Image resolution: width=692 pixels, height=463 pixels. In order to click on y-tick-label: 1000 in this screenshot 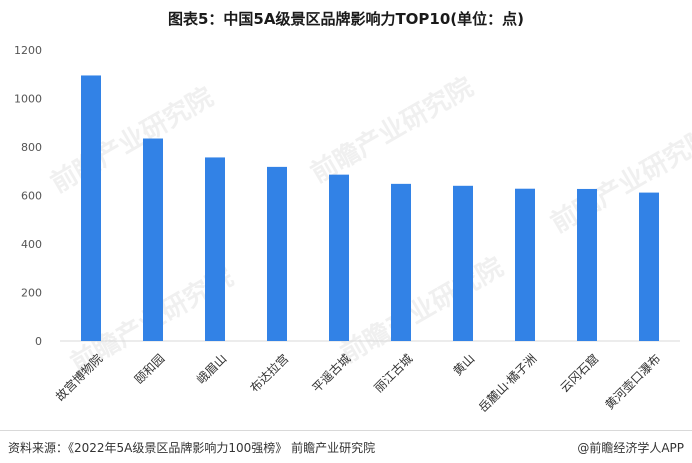, I will do `click(28, 99)`.